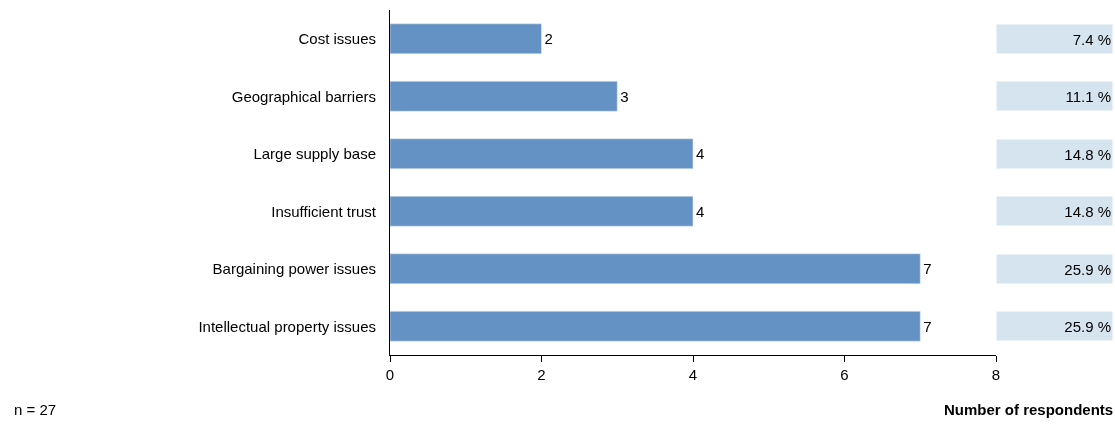 This screenshot has width=1115, height=425. Describe the element at coordinates (844, 374) in the screenshot. I see `x-tick-label: 6` at that location.